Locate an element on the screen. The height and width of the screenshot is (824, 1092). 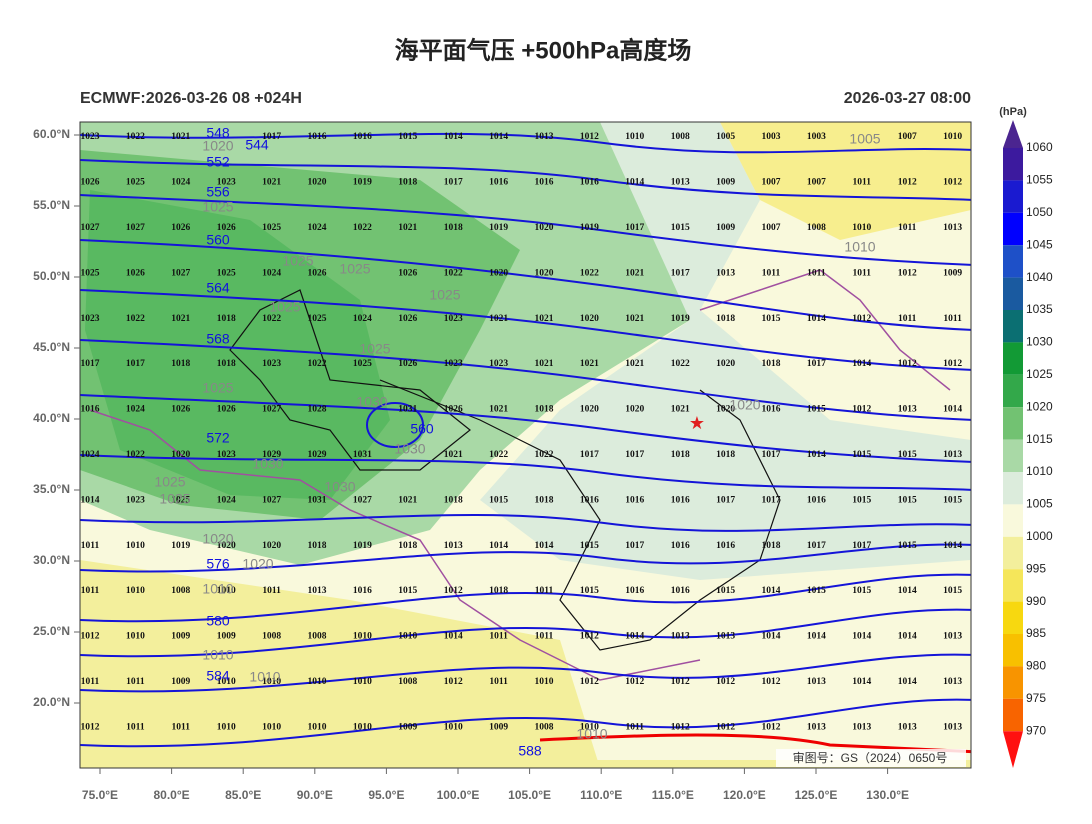
lat-label: 30.0°N is located at coordinates (51, 560).